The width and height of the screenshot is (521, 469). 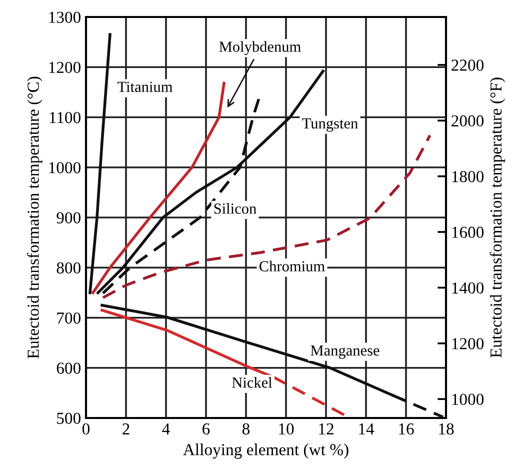 I want to click on y-tick-label: 500, so click(x=69, y=418).